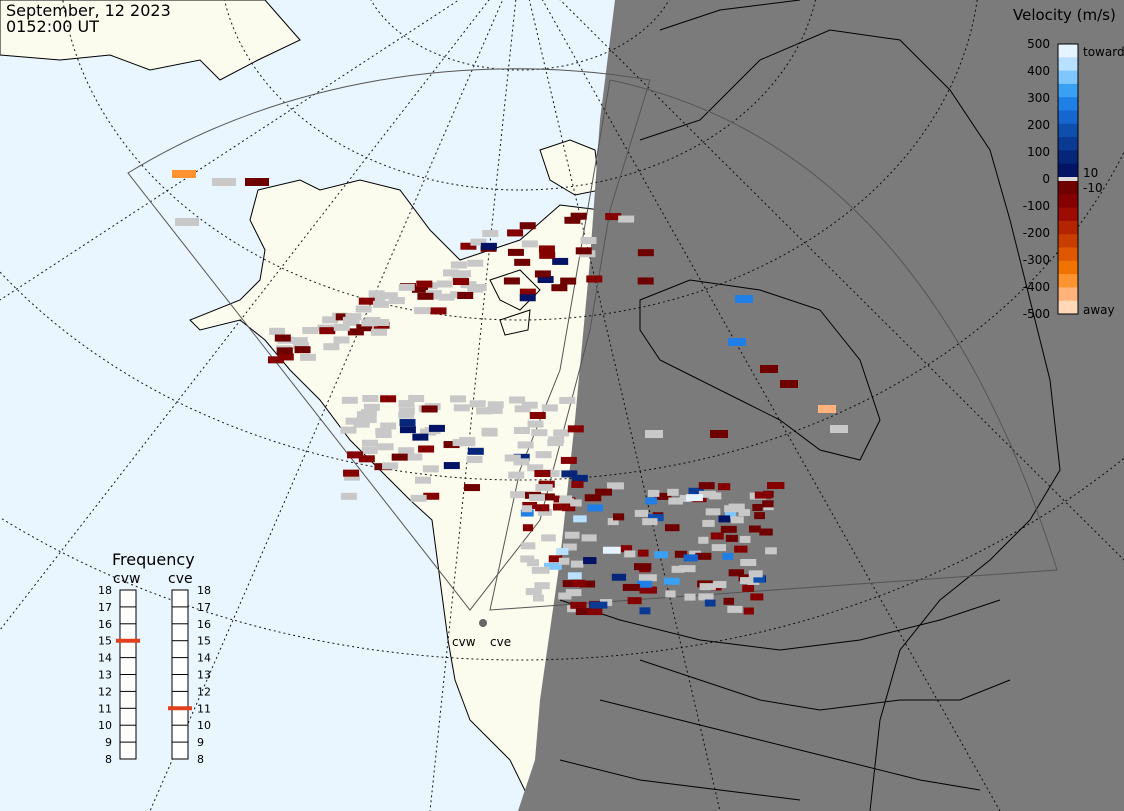 The width and height of the screenshot is (1124, 811). What do you see at coordinates (1068, 241) in the screenshot?
I see `colorbar-segment-away` at bounding box center [1068, 241].